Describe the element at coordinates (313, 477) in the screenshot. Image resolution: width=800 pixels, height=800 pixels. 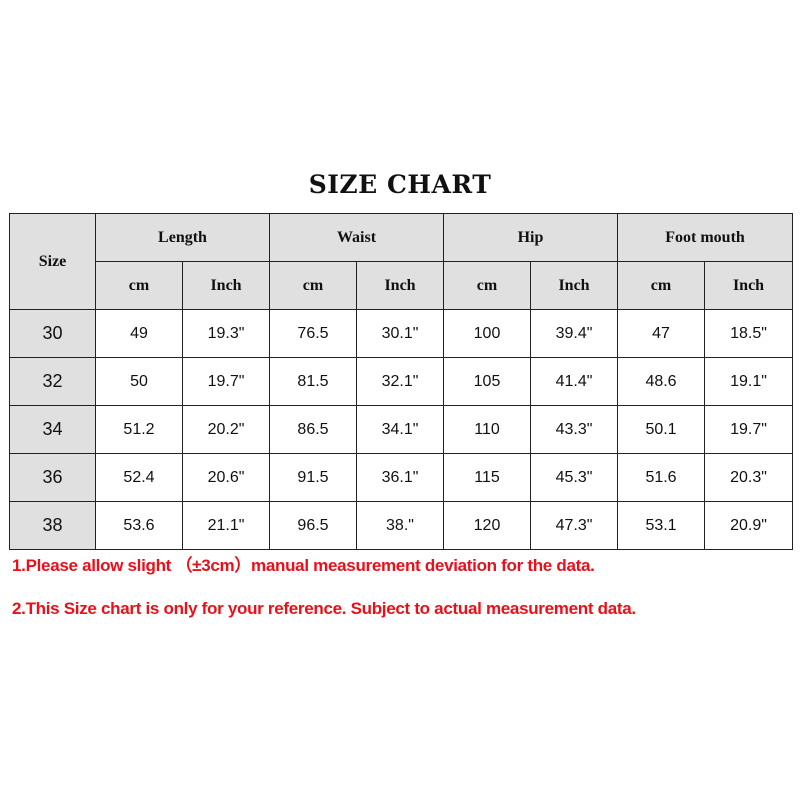
I see `value-cell: 91.5` at that location.